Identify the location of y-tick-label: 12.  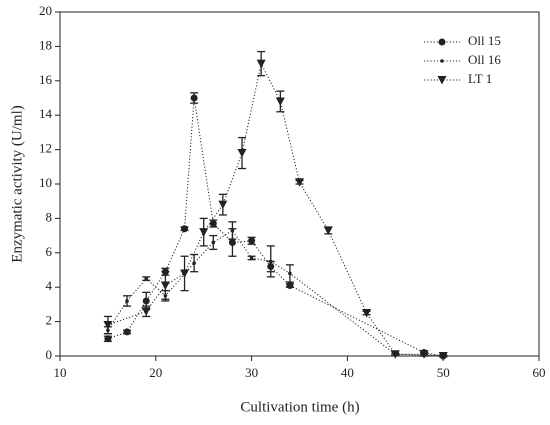
(45, 148).